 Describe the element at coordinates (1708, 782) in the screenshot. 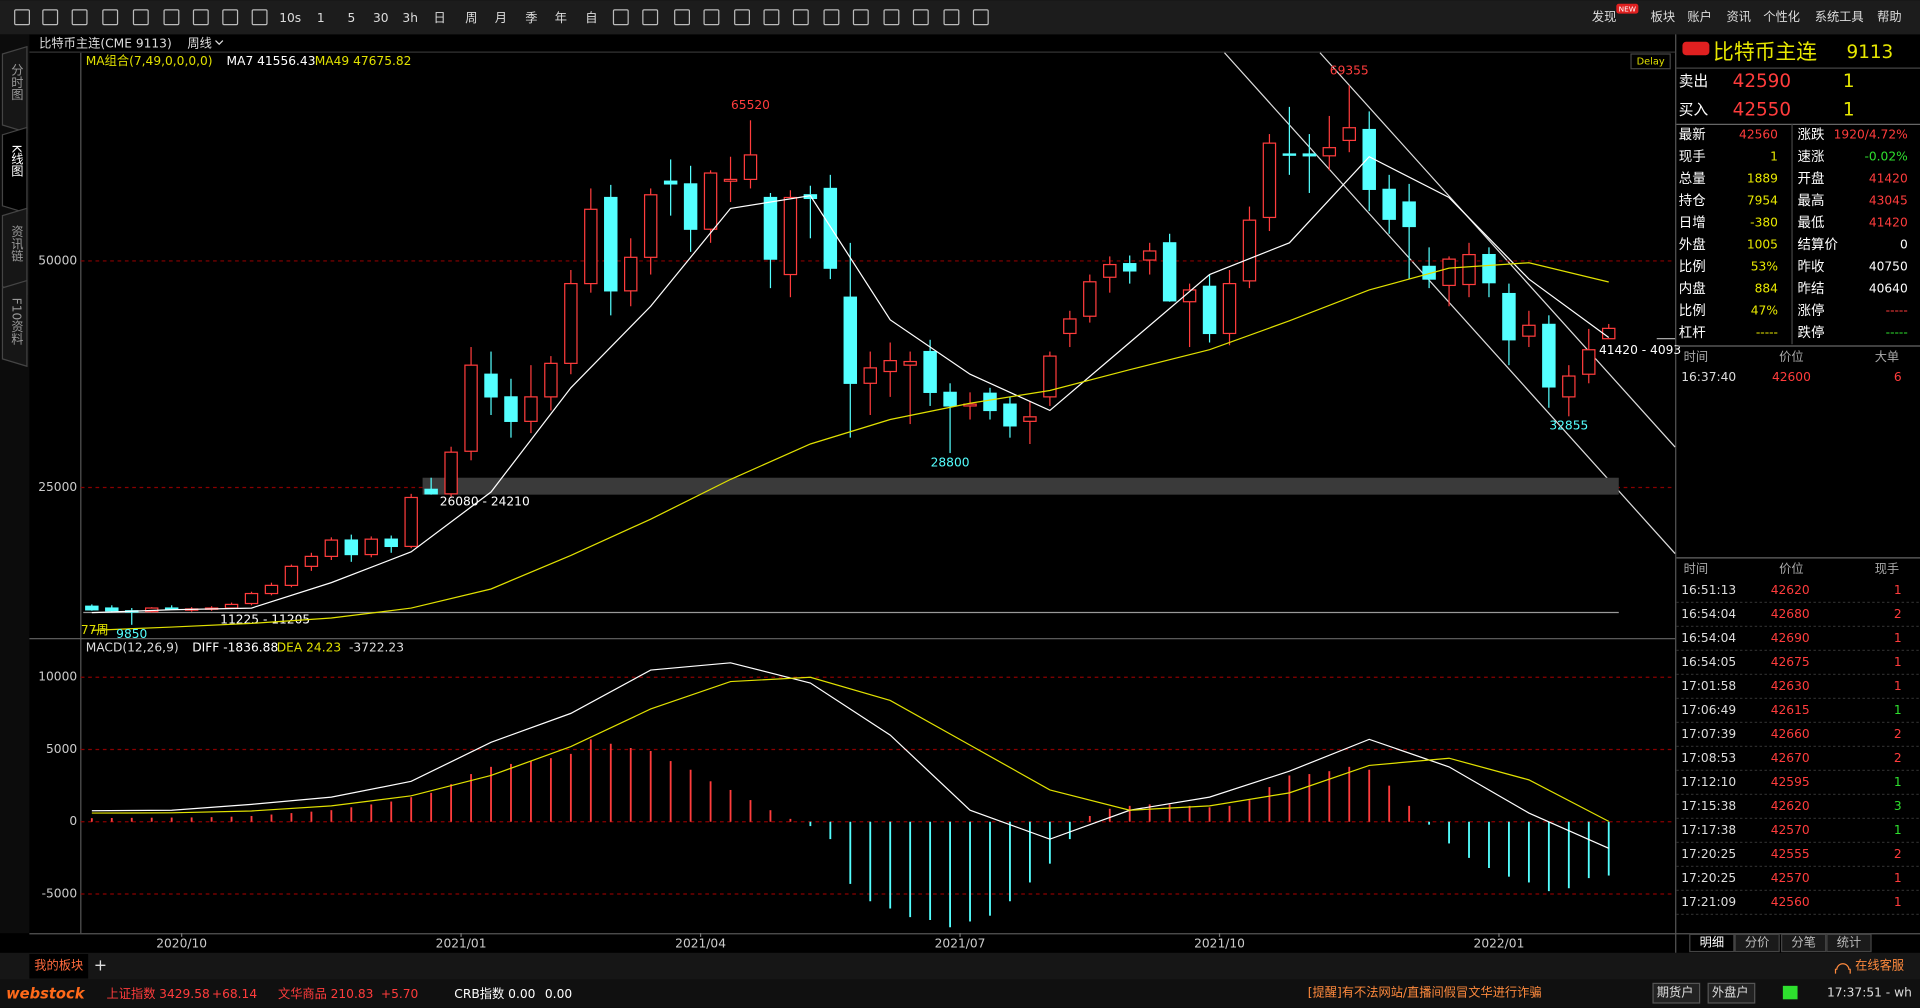

I see `tick-time: 17:12:10` at that location.